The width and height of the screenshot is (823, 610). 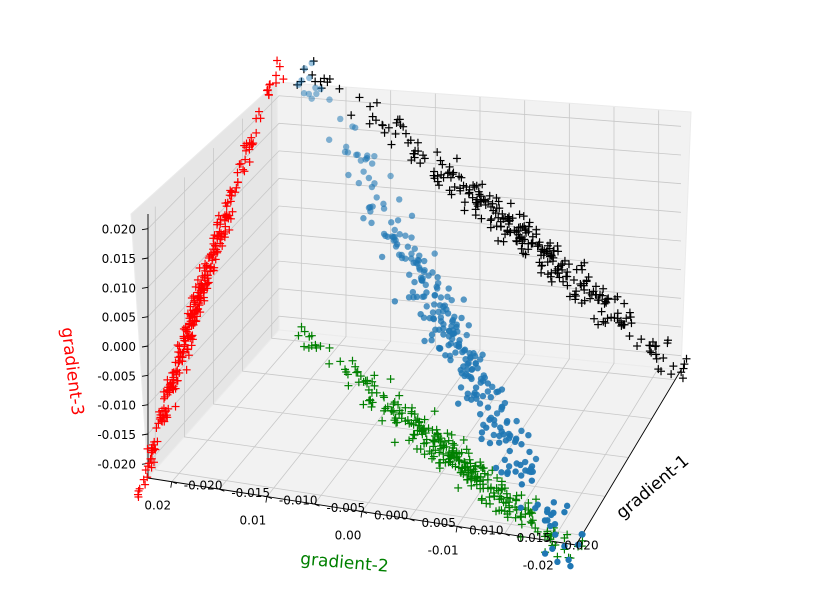 I want to click on z-tick-label: 0.020, so click(x=119, y=230).